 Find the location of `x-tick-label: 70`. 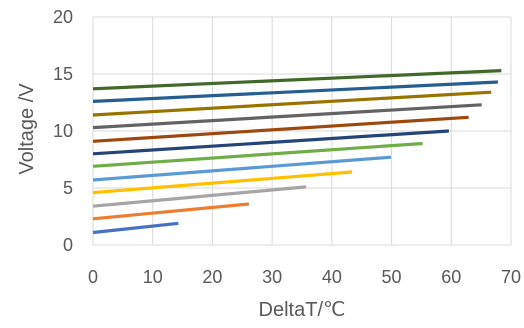

x-tick-label: 70 is located at coordinates (511, 277).